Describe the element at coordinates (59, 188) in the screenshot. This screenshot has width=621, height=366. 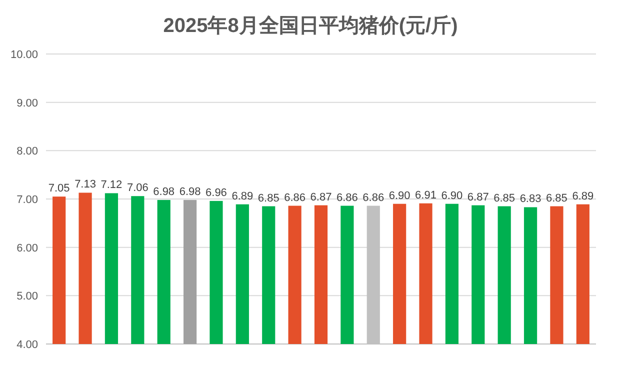
I see `data-label: 7.05` at that location.